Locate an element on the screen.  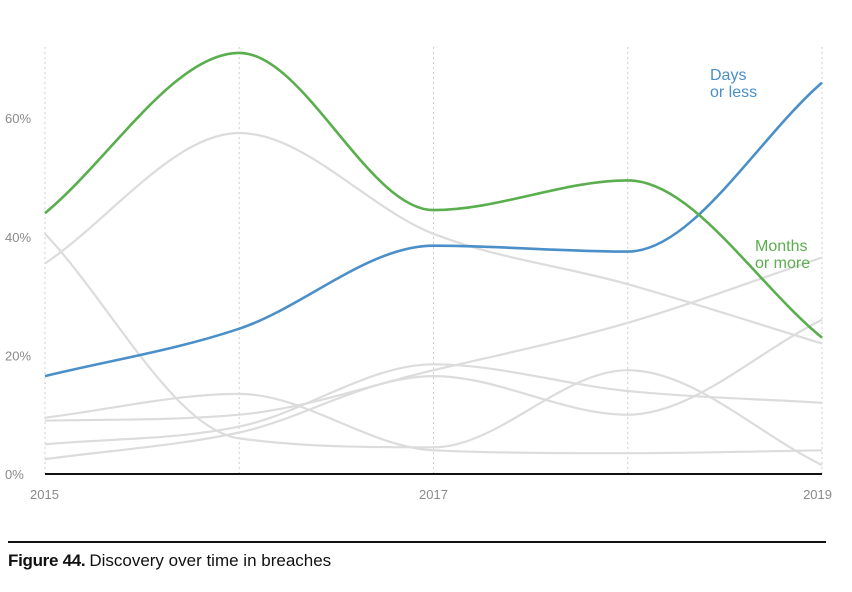
y-tick-label: 20% is located at coordinates (18, 355).